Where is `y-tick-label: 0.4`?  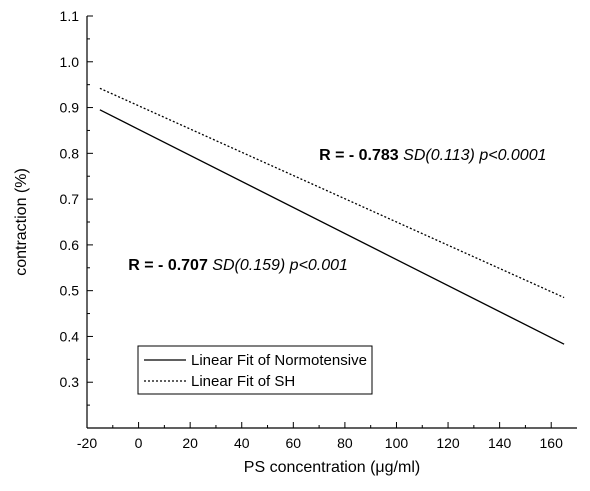 y-tick-label: 0.4 is located at coordinates (70, 336).